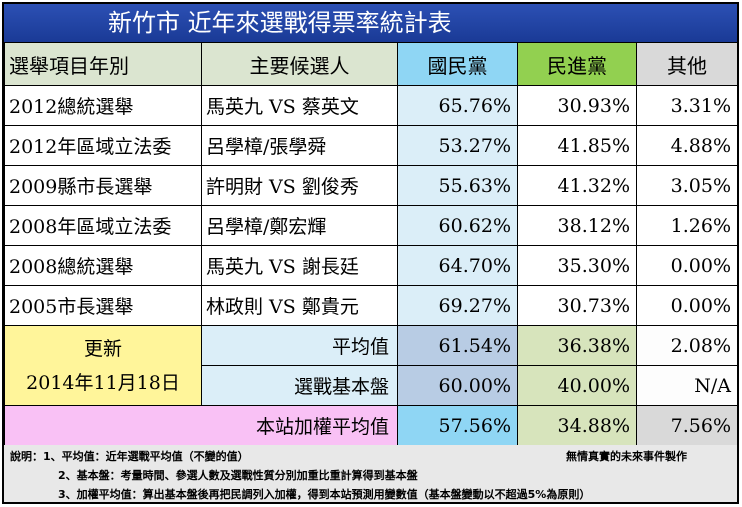 This screenshot has width=742, height=507. I want to click on election-name: 2012總統選舉, so click(103, 105).